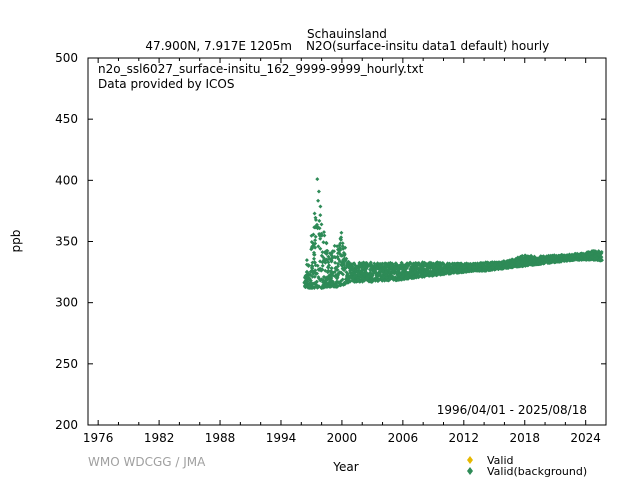 The image size is (640, 480). I want to click on legend-background-marker, so click(470, 471).